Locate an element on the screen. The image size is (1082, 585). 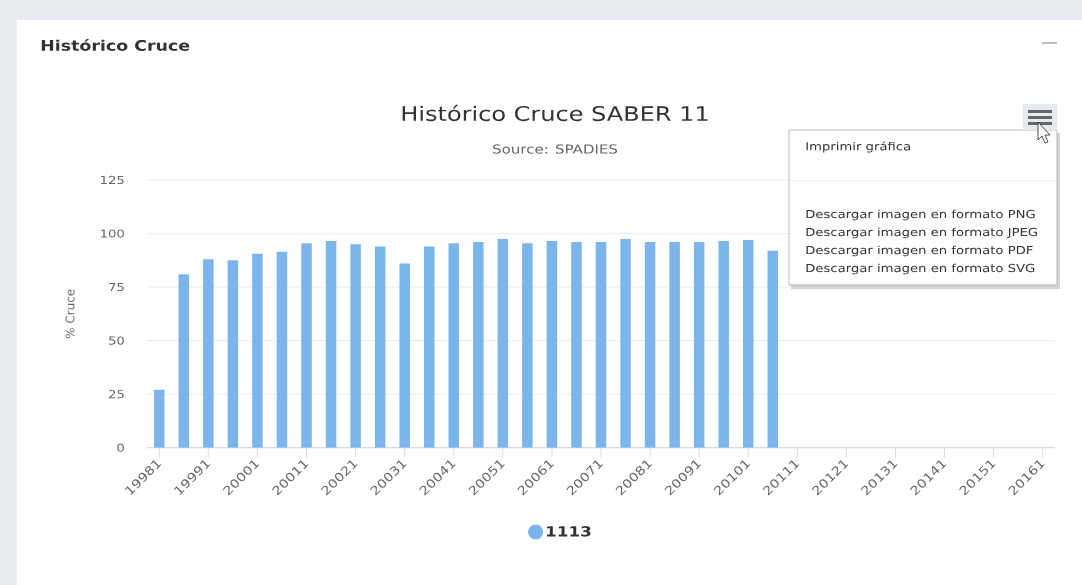
y-tick-label: 50 is located at coordinates (116, 340).